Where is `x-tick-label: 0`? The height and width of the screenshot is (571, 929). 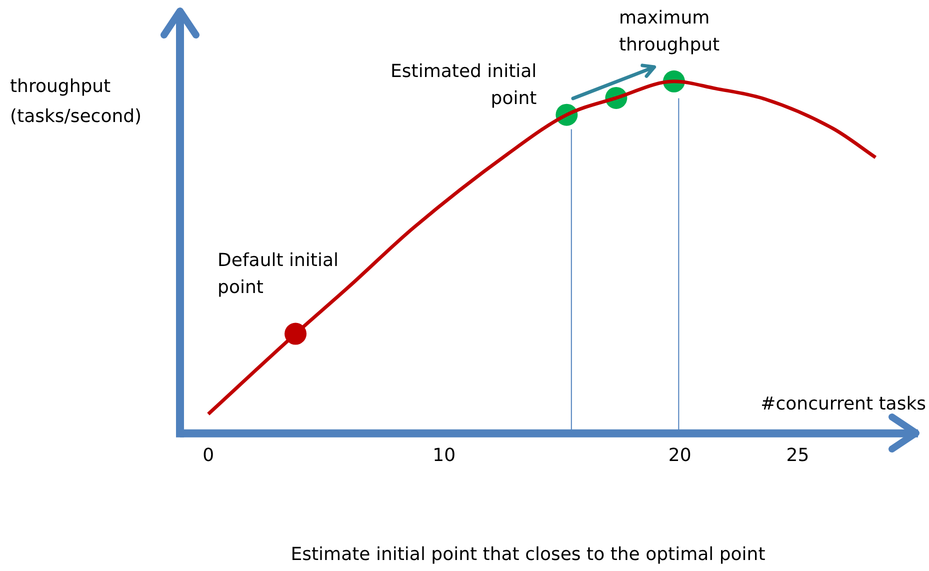
x-tick-label: 0 is located at coordinates (208, 455).